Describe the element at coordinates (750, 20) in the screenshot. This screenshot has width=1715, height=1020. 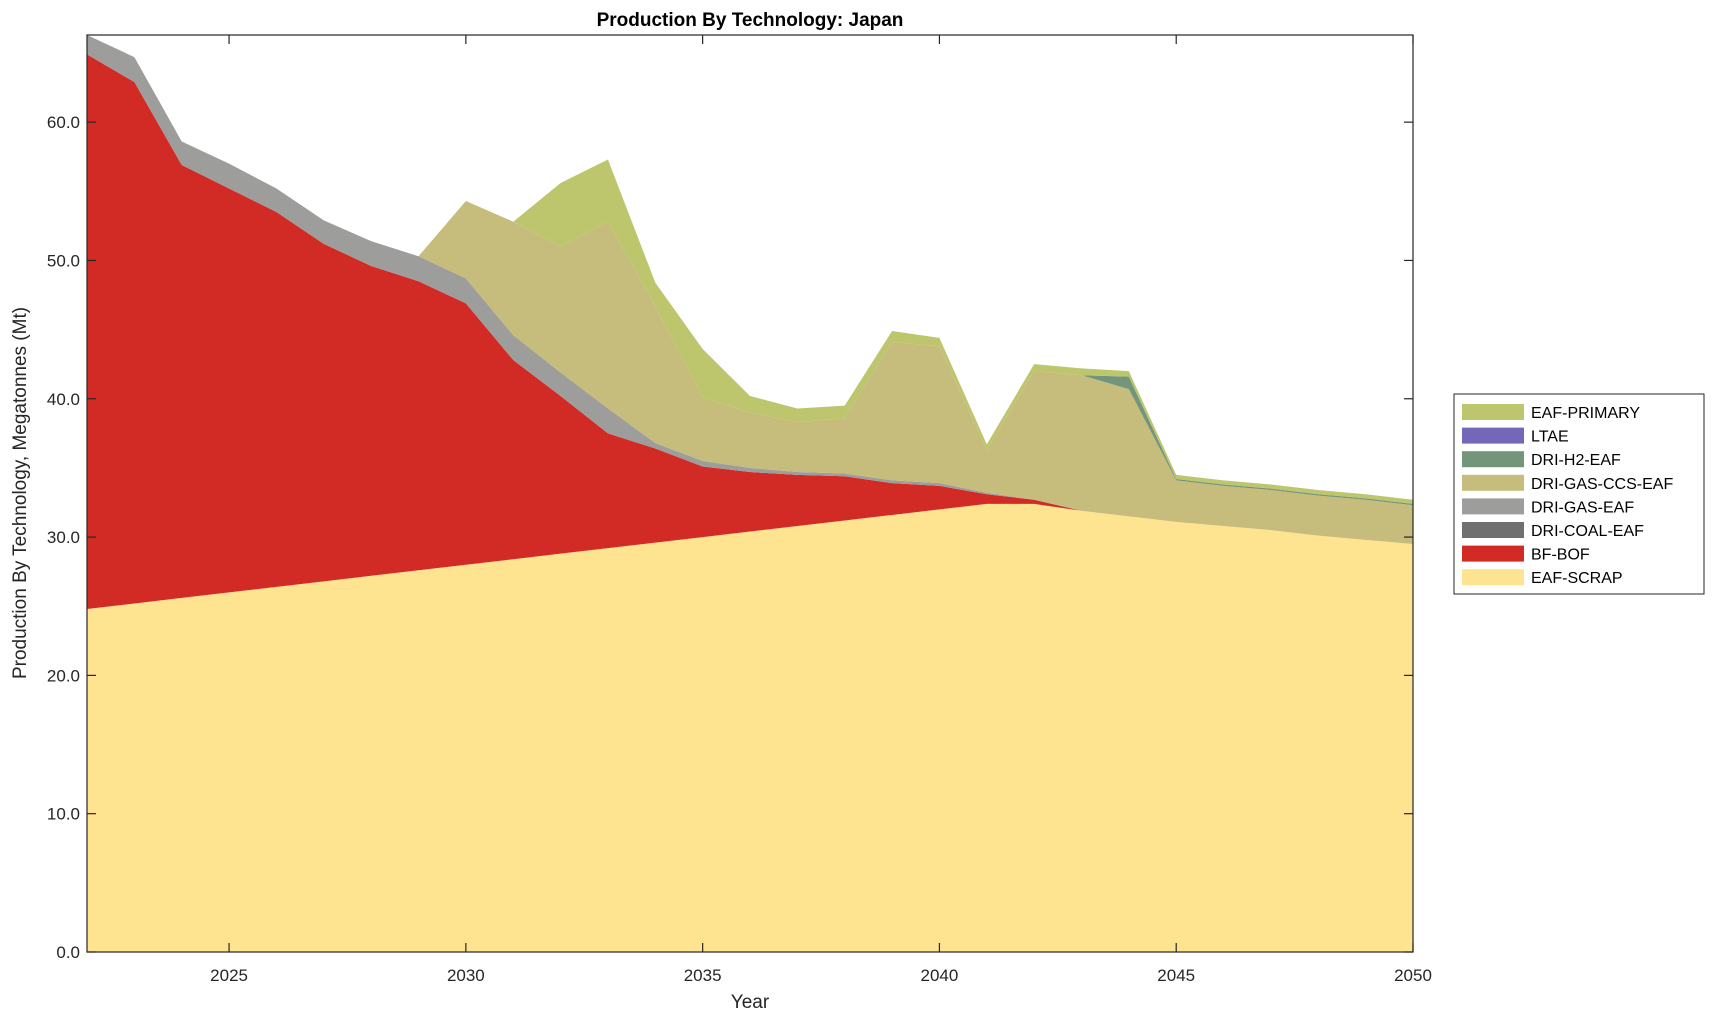
I see `chart-title: Production By Technology: Japan` at that location.